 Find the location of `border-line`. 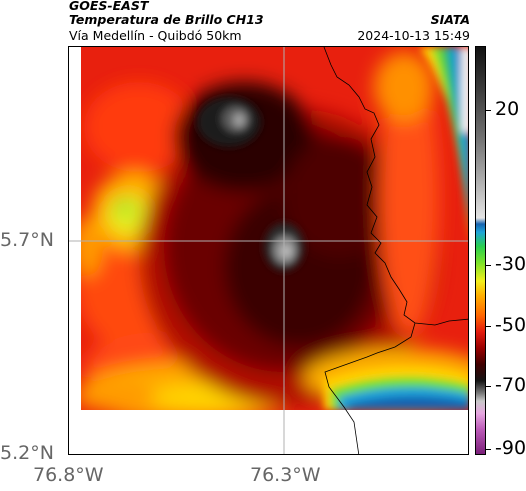

border-line is located at coordinates (370, 388).